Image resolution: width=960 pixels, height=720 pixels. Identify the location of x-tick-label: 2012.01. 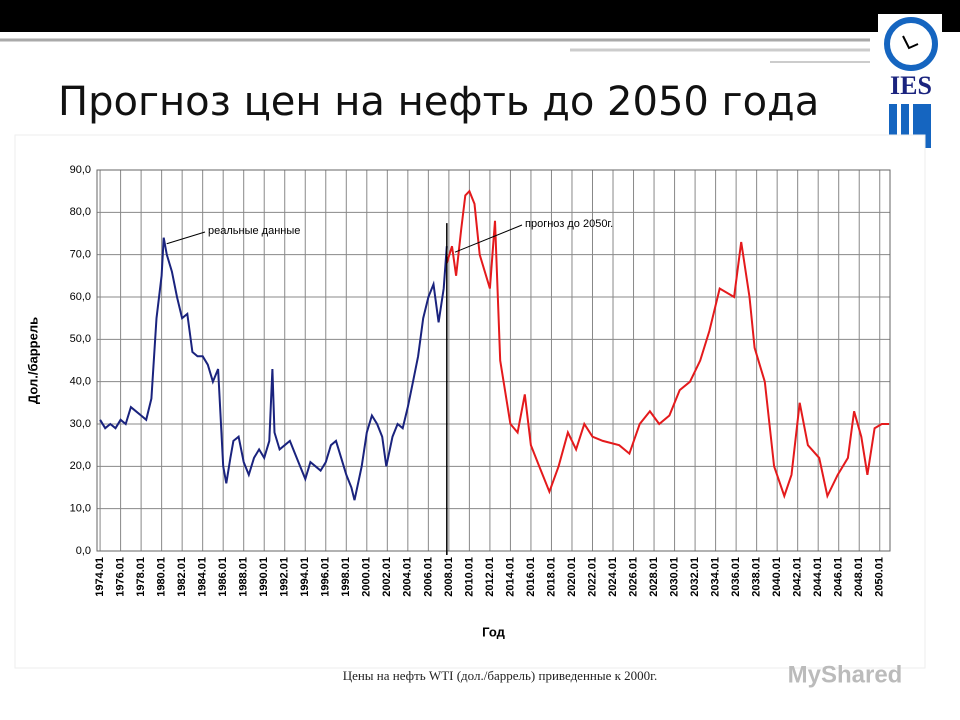
(490, 577).